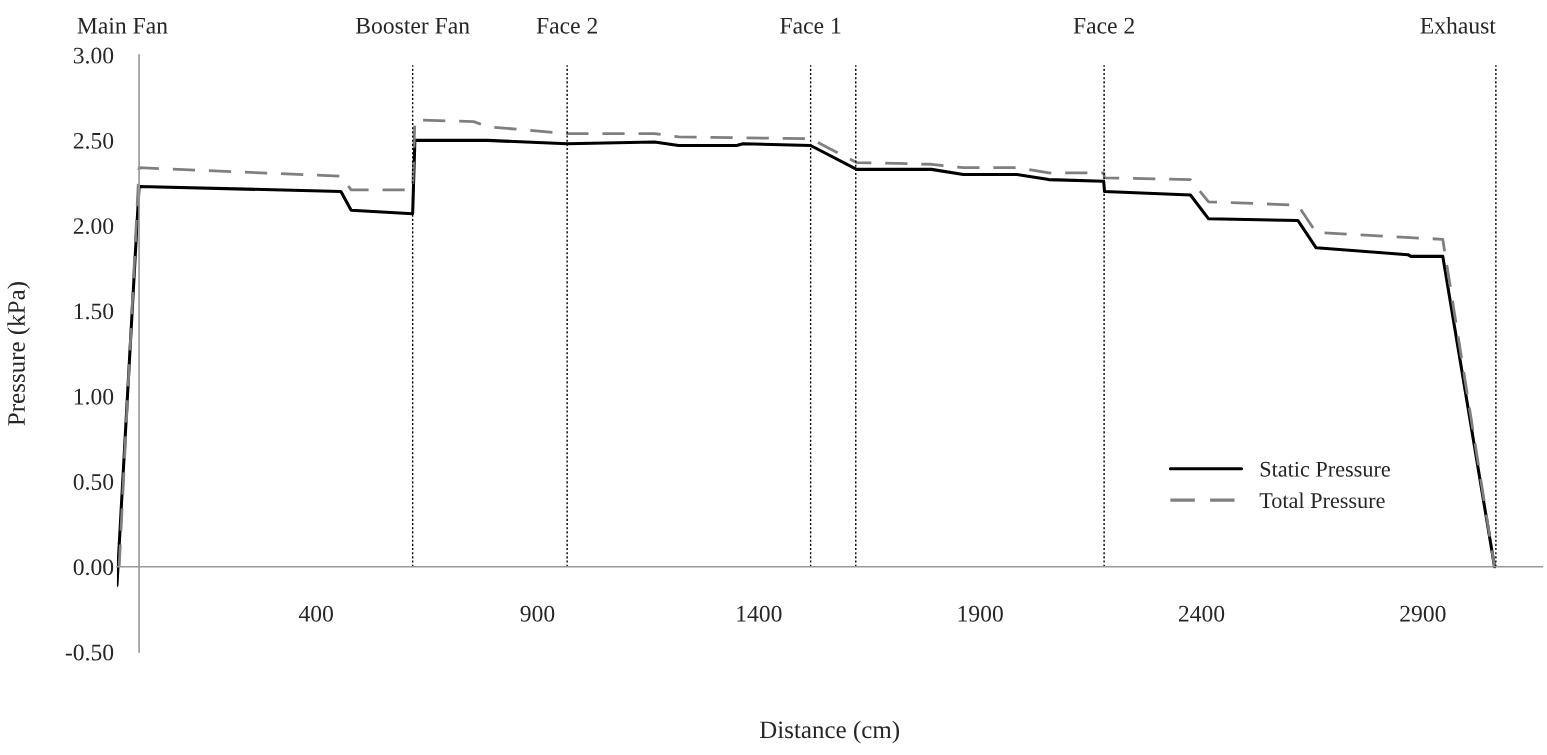 The image size is (1547, 755). Describe the element at coordinates (94, 311) in the screenshot. I see `y-tick-label: 1.50` at that location.